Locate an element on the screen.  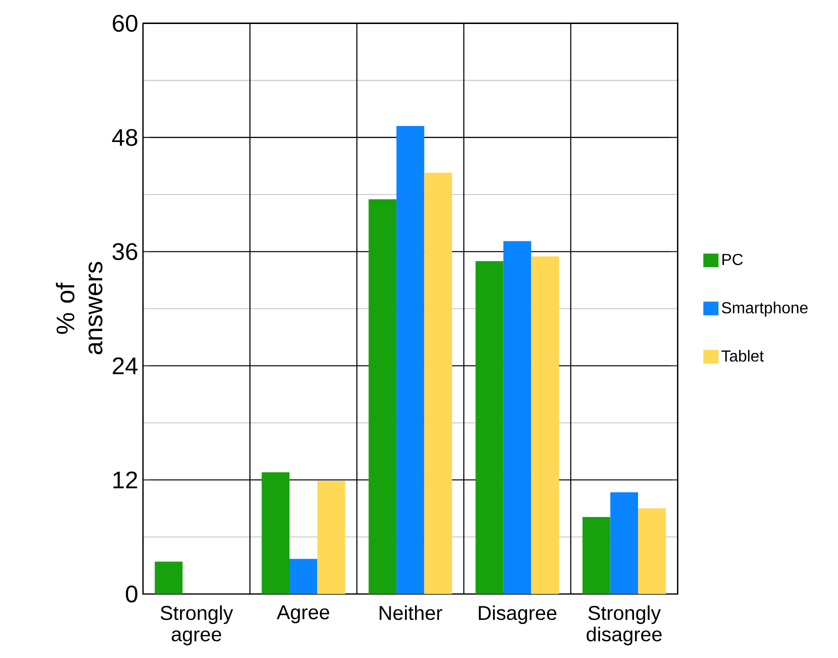
y-tick-label: 12 is located at coordinates (125, 479).